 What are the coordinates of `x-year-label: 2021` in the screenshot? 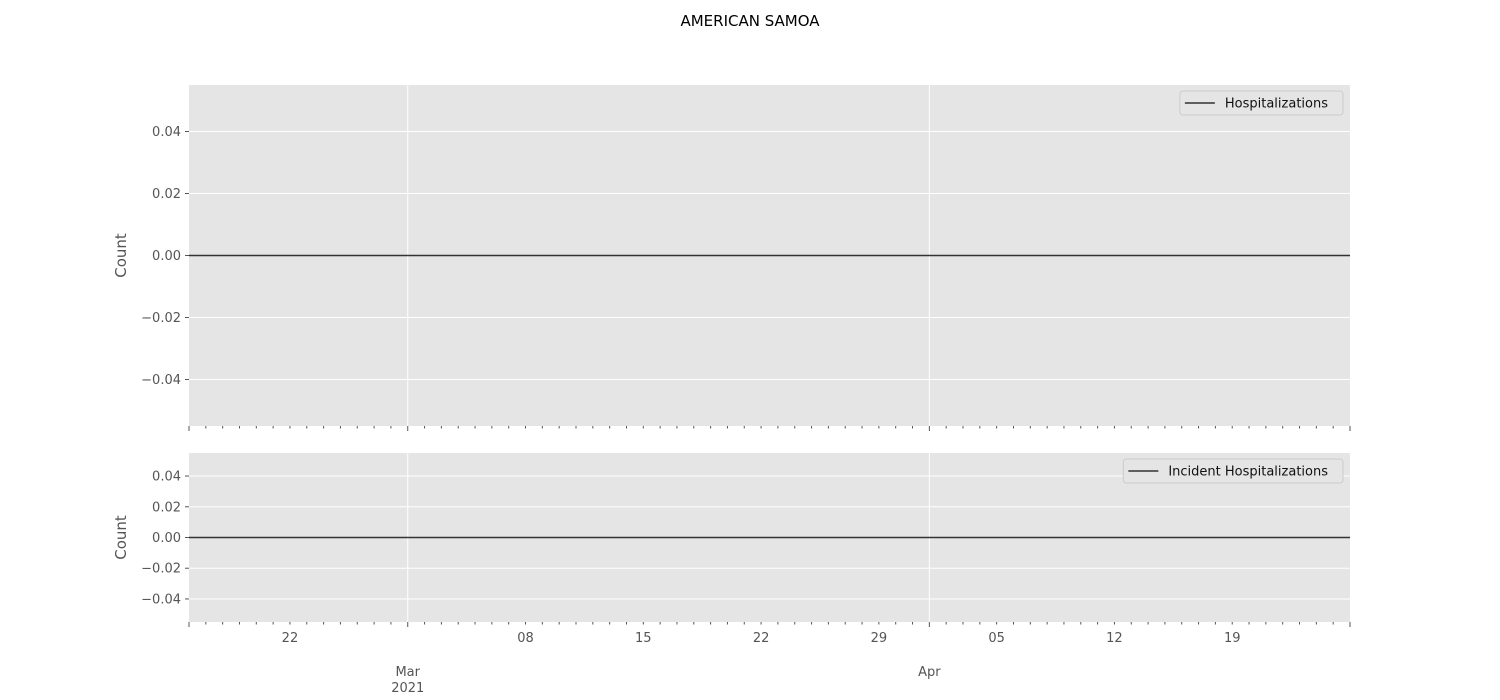 It's located at (407, 688).